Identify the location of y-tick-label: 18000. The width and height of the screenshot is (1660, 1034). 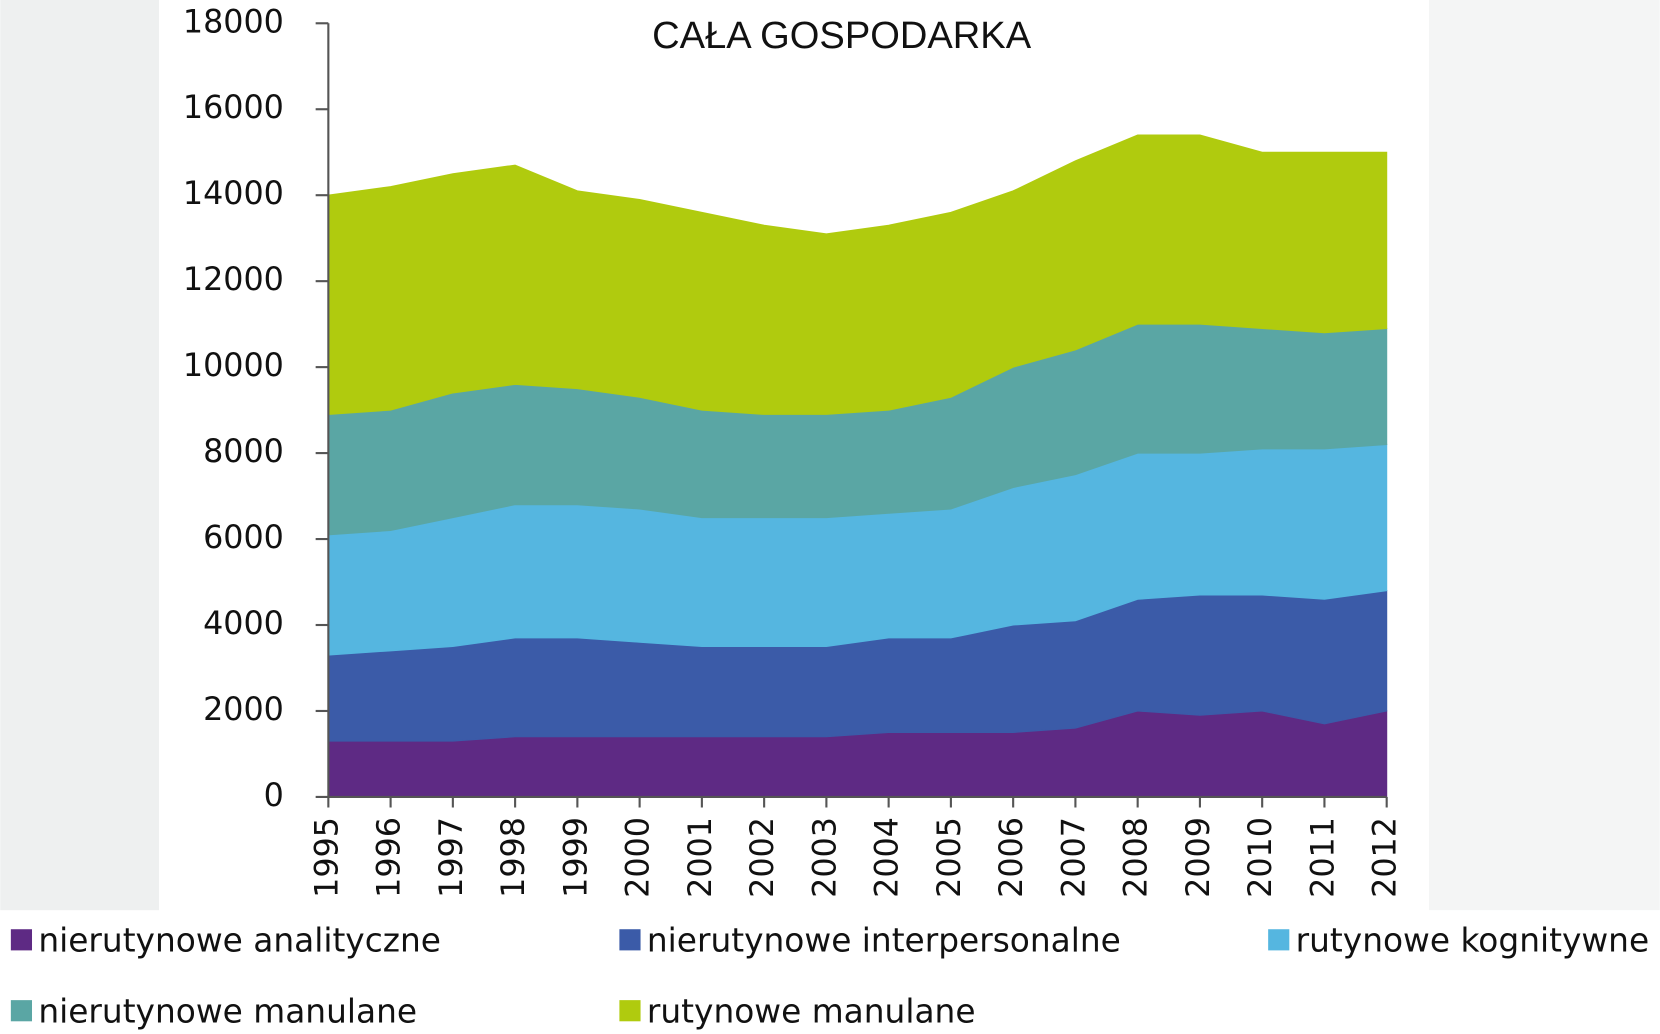
(233, 22).